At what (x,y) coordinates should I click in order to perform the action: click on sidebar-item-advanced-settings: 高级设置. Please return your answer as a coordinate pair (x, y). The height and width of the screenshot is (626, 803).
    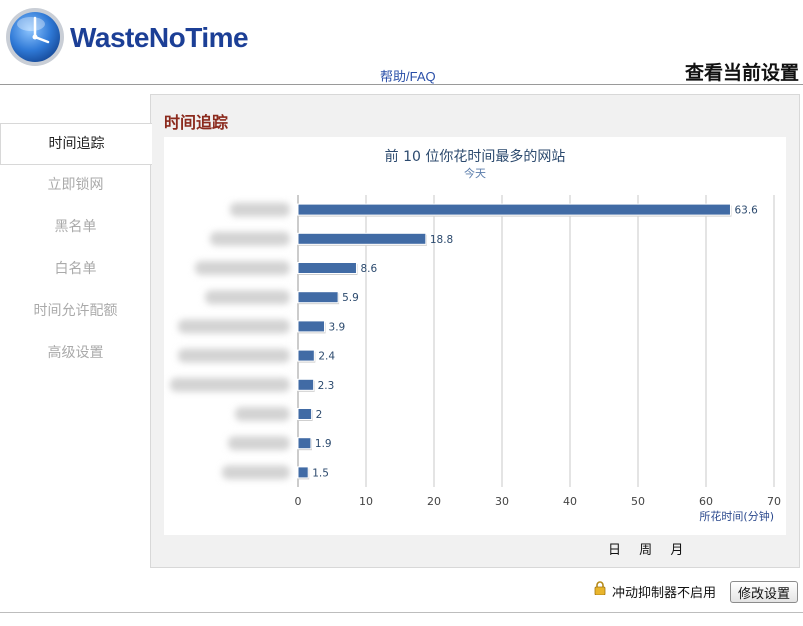
    Looking at the image, I should click on (75, 353).